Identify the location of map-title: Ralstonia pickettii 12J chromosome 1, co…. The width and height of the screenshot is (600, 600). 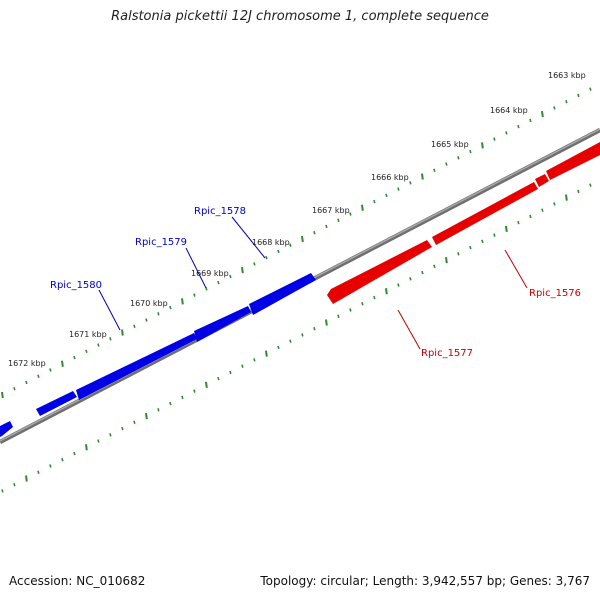
(300, 16).